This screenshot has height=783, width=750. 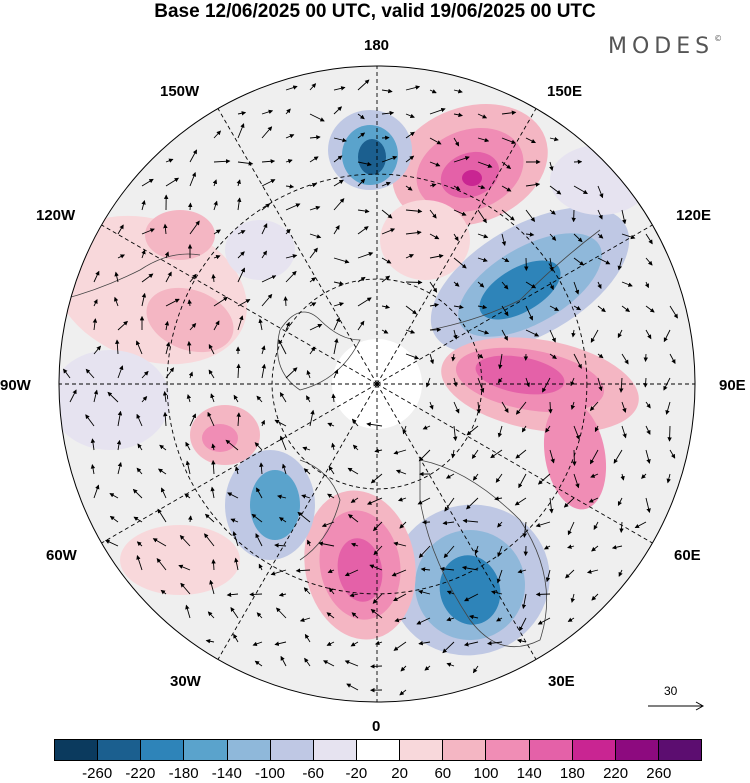 I want to click on colorbar-tick-label: -220, so click(x=140, y=773).